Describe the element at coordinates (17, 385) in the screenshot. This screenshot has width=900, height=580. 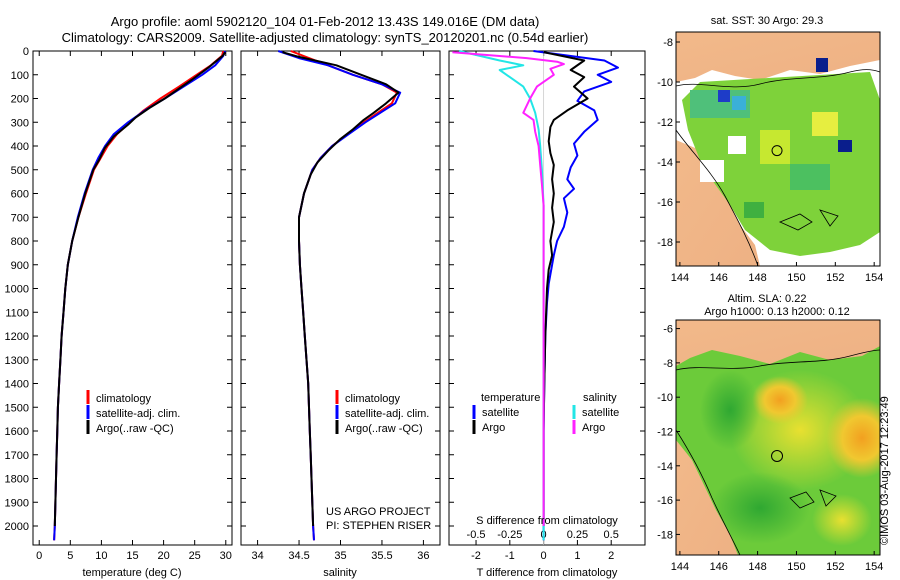
I see `y-tick-label: 1400` at that location.